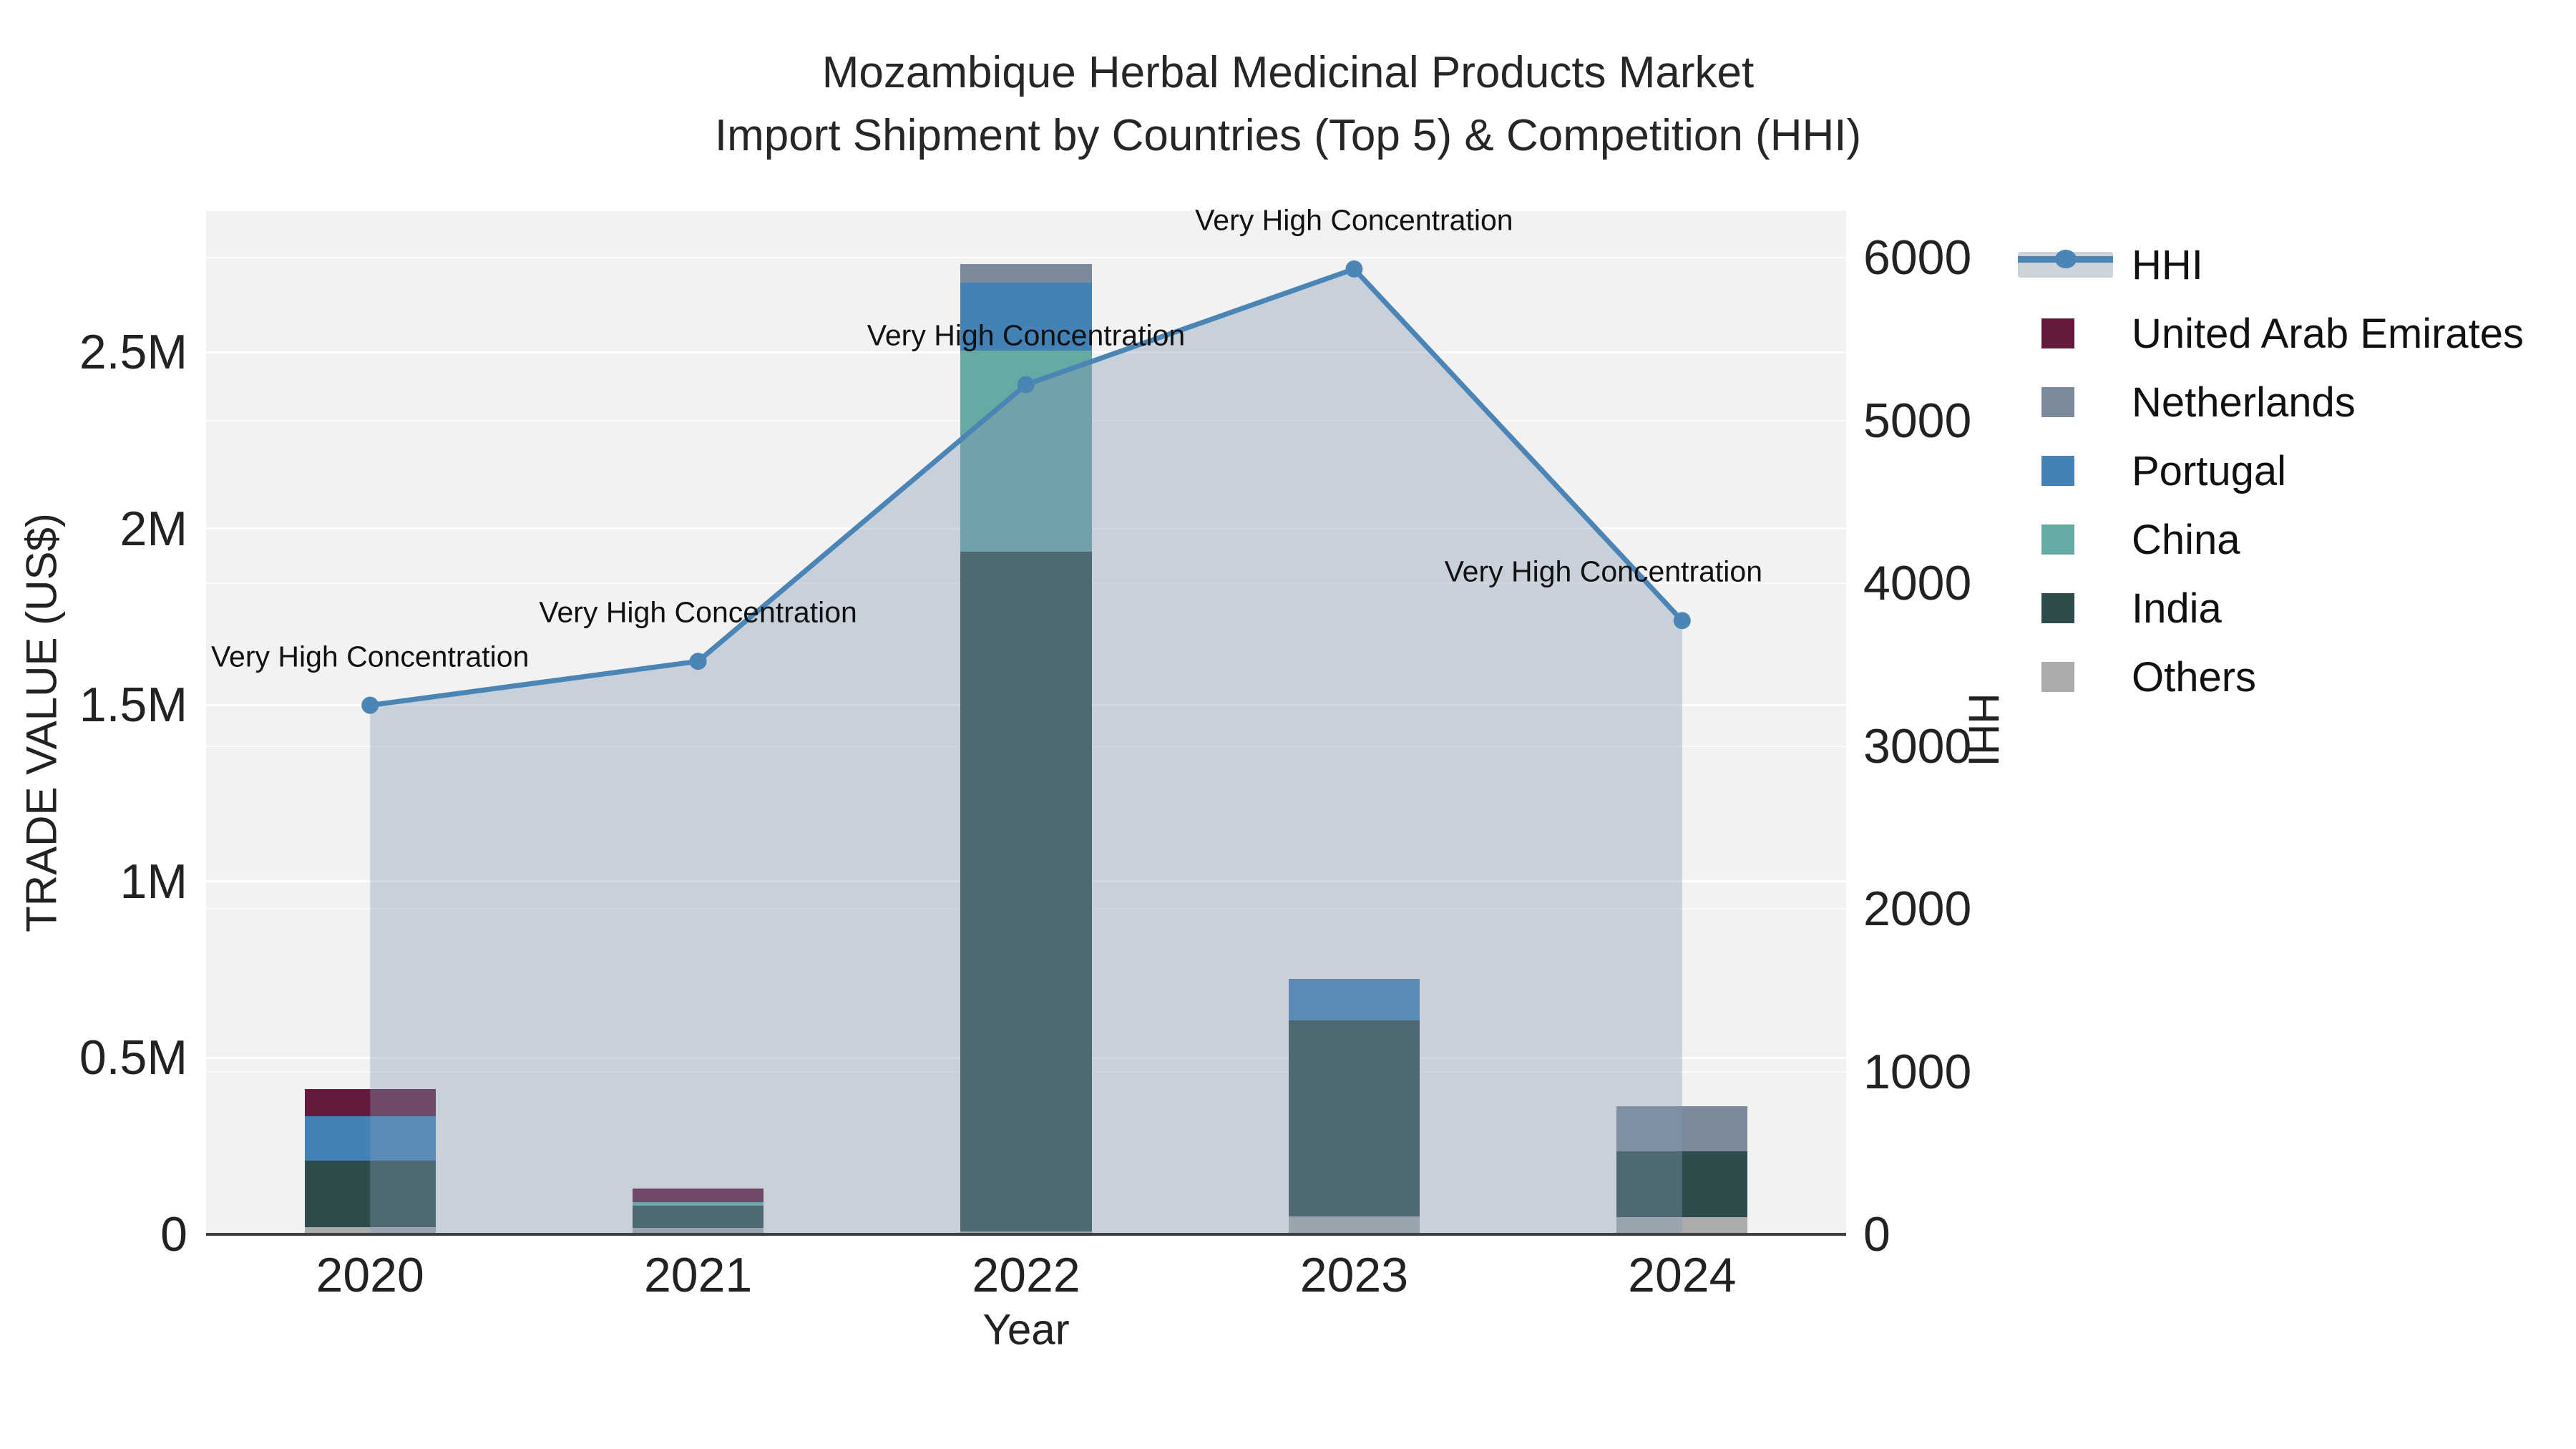 The width and height of the screenshot is (2576, 1449). Describe the element at coordinates (2244, 402) in the screenshot. I see `legend-label: Netherlands` at that location.